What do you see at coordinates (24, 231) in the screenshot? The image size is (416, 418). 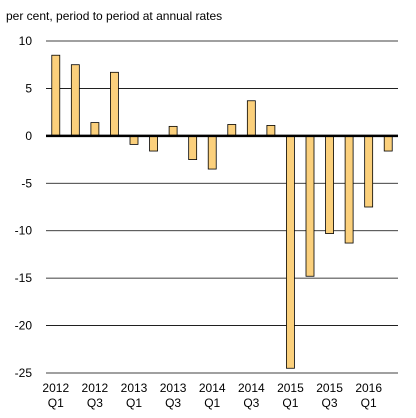 I see `y-tick-label: -10` at bounding box center [24, 231].